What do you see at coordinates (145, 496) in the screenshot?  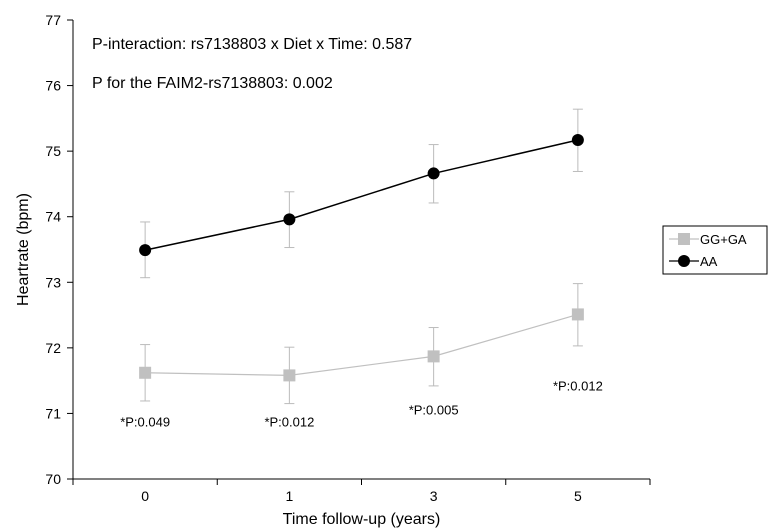 I see `x-tick-label: 0` at bounding box center [145, 496].